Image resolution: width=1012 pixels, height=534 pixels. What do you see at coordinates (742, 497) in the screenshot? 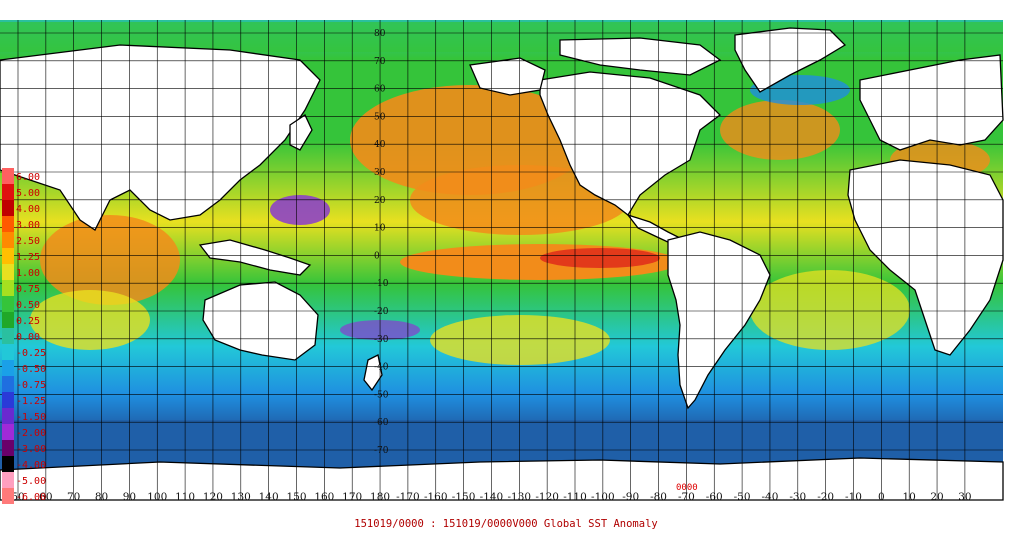
I see `longitude-label: -50` at bounding box center [742, 497].